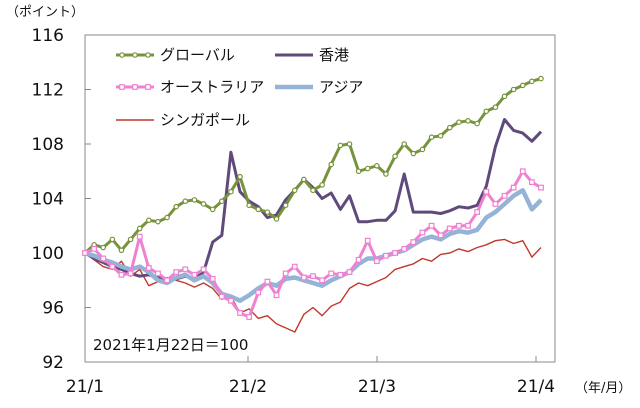  Describe the element at coordinates (170, 345) in the screenshot. I see `base-date-note: 2021年1月22日＝100` at that location.